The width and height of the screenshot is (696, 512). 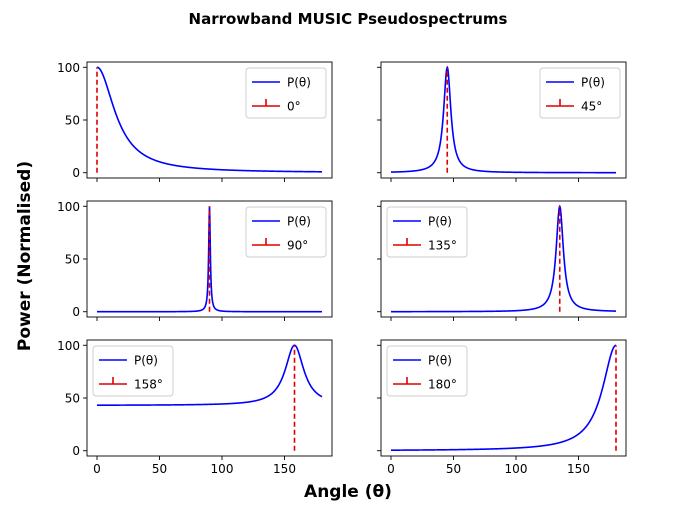 I want to click on legend-label: 180°, so click(x=442, y=385).